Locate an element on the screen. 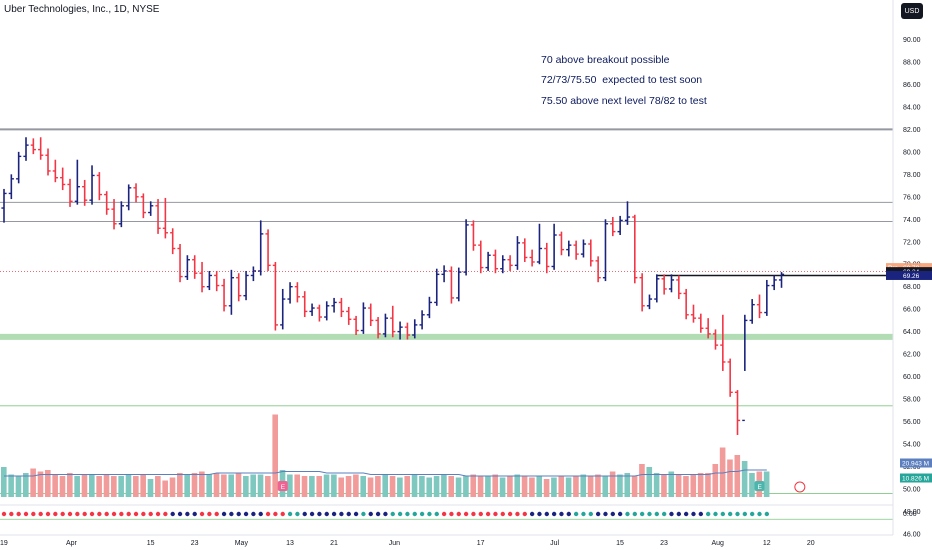 The height and width of the screenshot is (550, 932). volume-label: 20.943 M is located at coordinates (916, 463).